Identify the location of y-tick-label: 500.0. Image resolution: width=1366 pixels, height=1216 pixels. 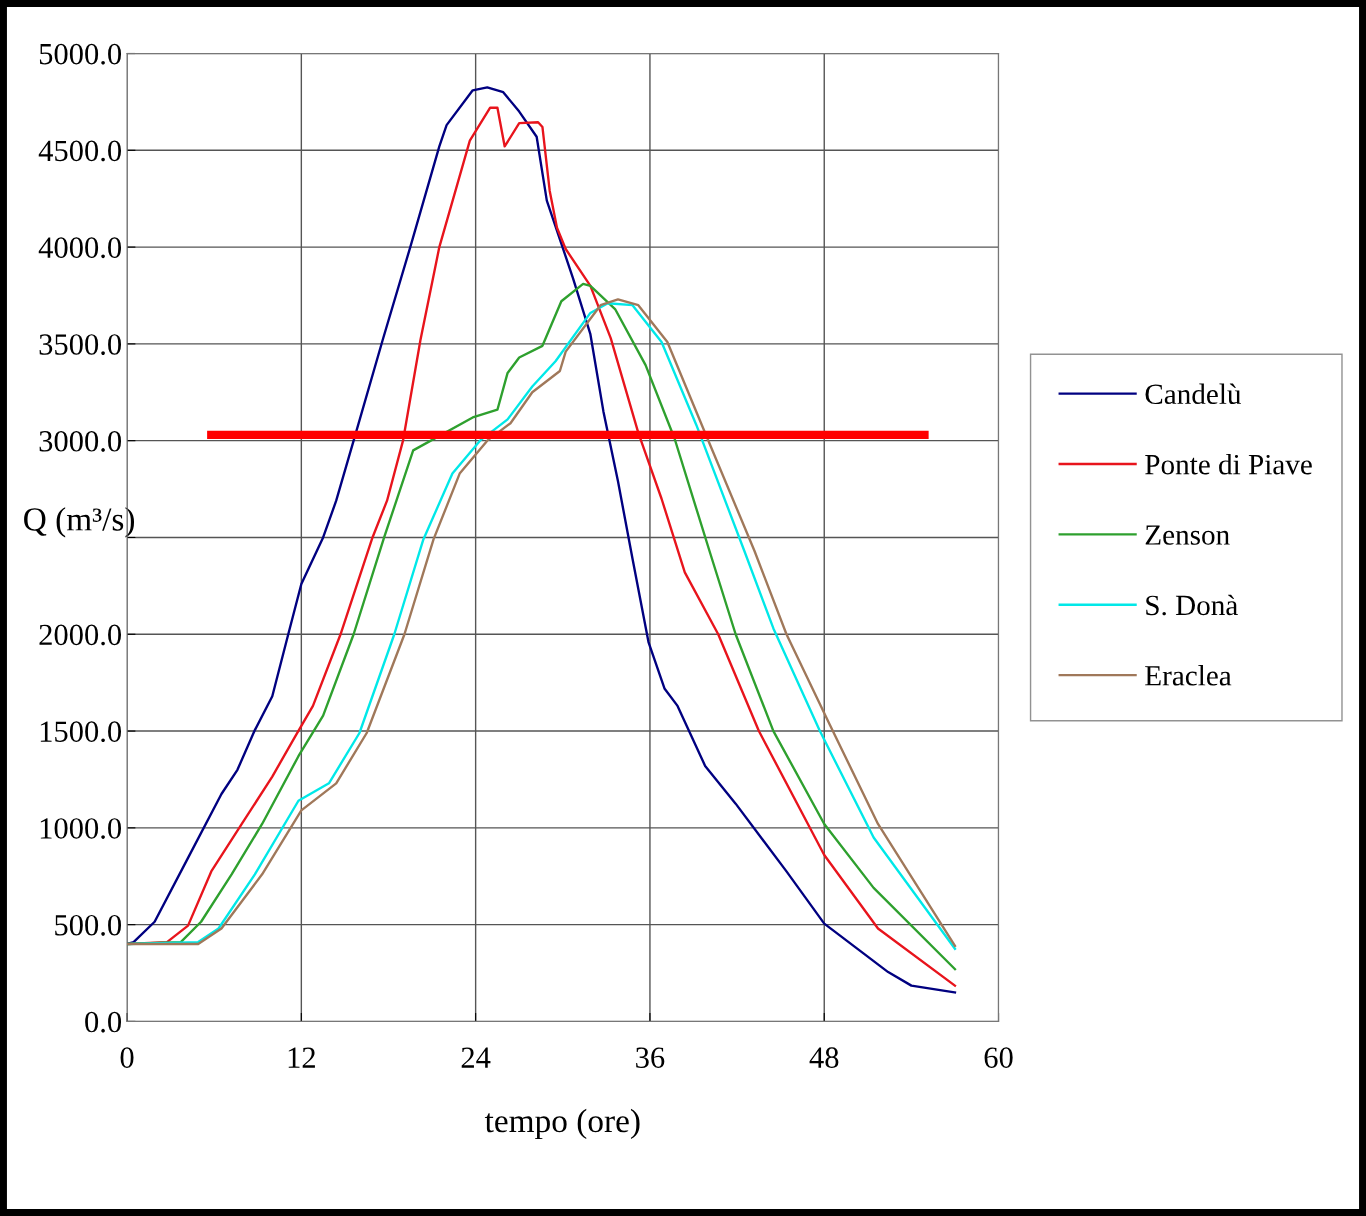
(88, 925).